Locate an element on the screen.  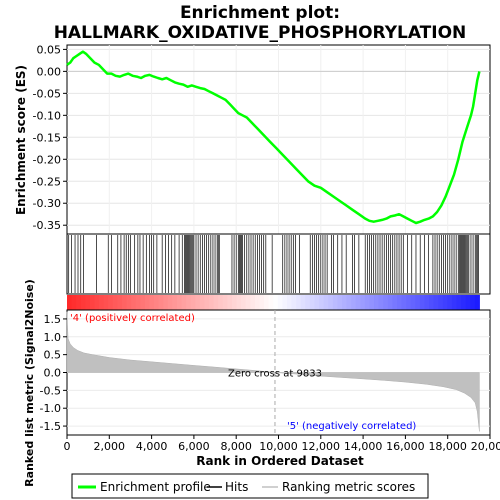
x-tick-label: 6,000 is located at coordinates (194, 446).